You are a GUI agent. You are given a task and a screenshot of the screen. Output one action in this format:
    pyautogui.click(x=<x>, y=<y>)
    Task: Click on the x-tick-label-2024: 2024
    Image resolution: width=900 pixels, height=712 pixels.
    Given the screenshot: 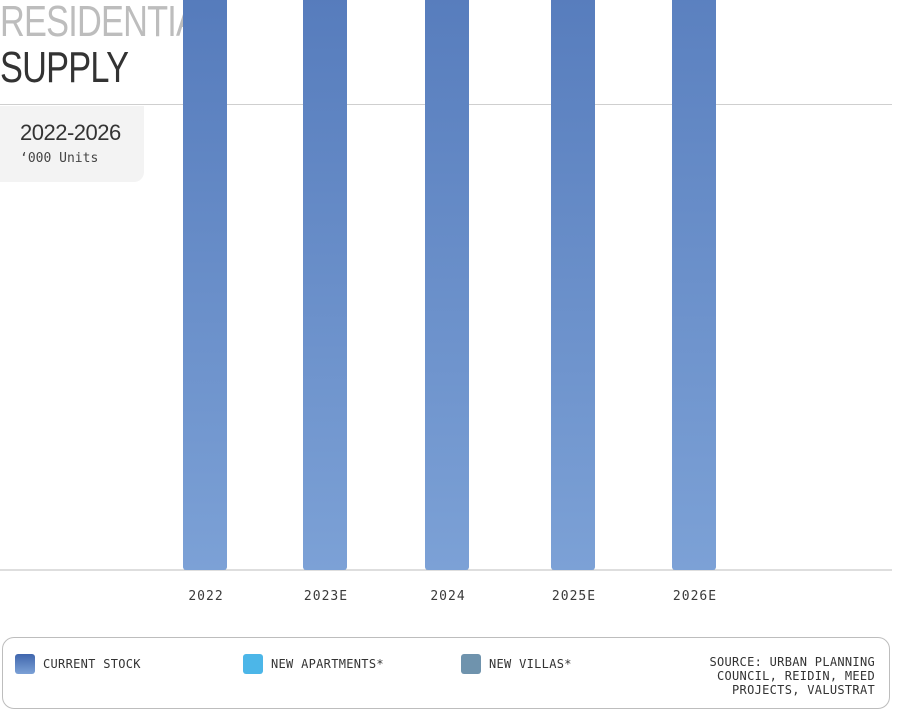 What is the action you would take?
    pyautogui.click(x=447, y=596)
    